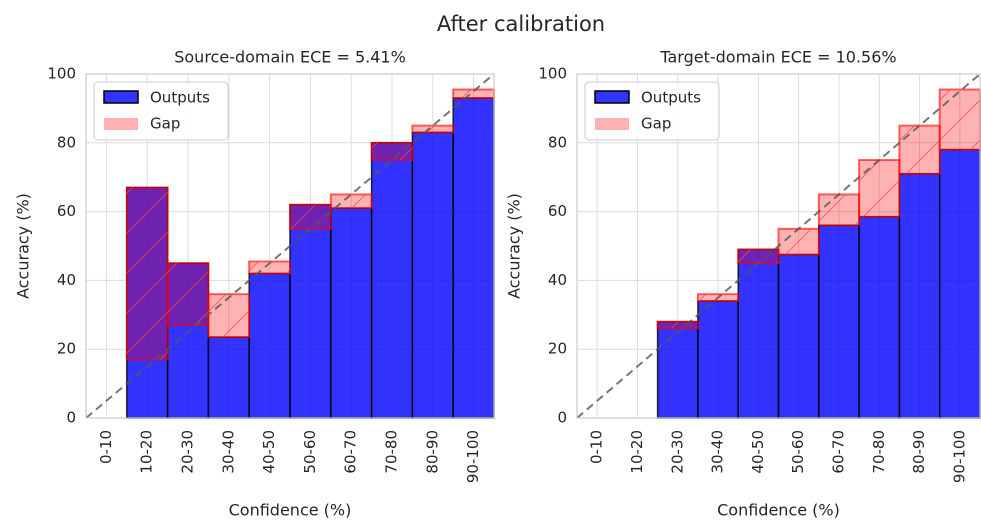  I want to click on figure-title: After calibration, so click(521, 24).